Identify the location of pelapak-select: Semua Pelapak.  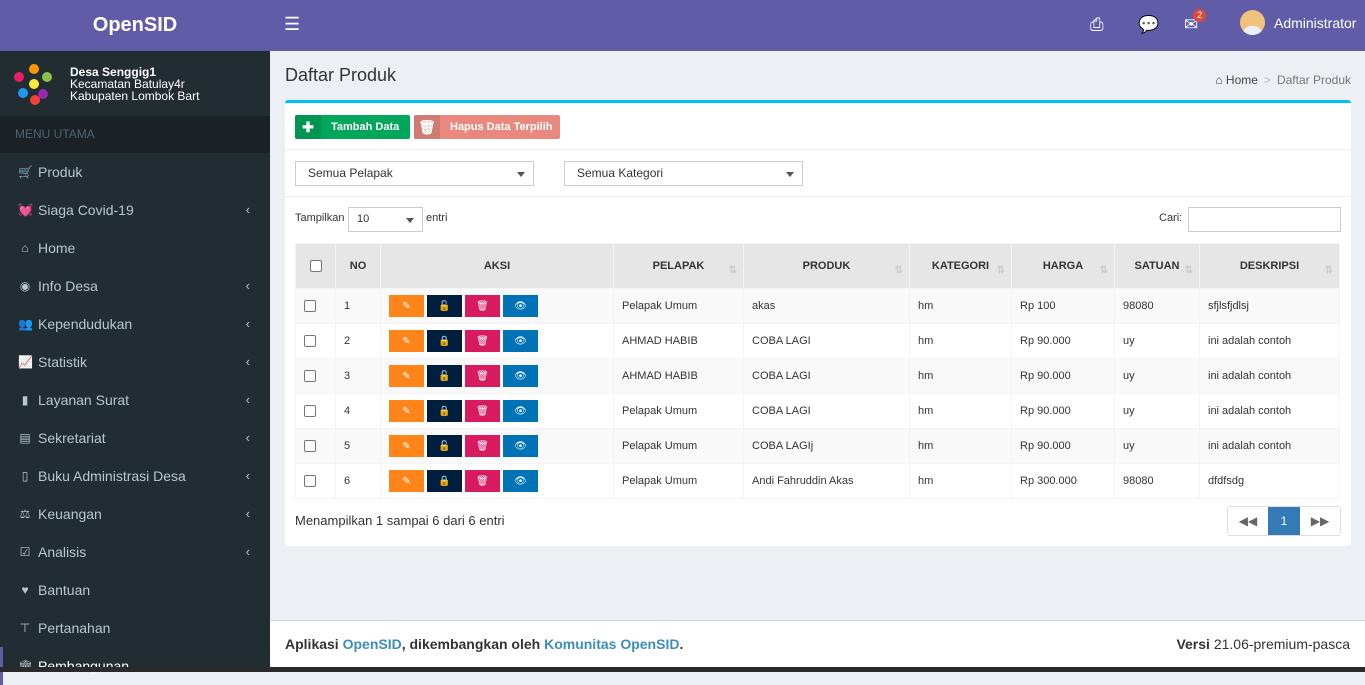
(414, 173).